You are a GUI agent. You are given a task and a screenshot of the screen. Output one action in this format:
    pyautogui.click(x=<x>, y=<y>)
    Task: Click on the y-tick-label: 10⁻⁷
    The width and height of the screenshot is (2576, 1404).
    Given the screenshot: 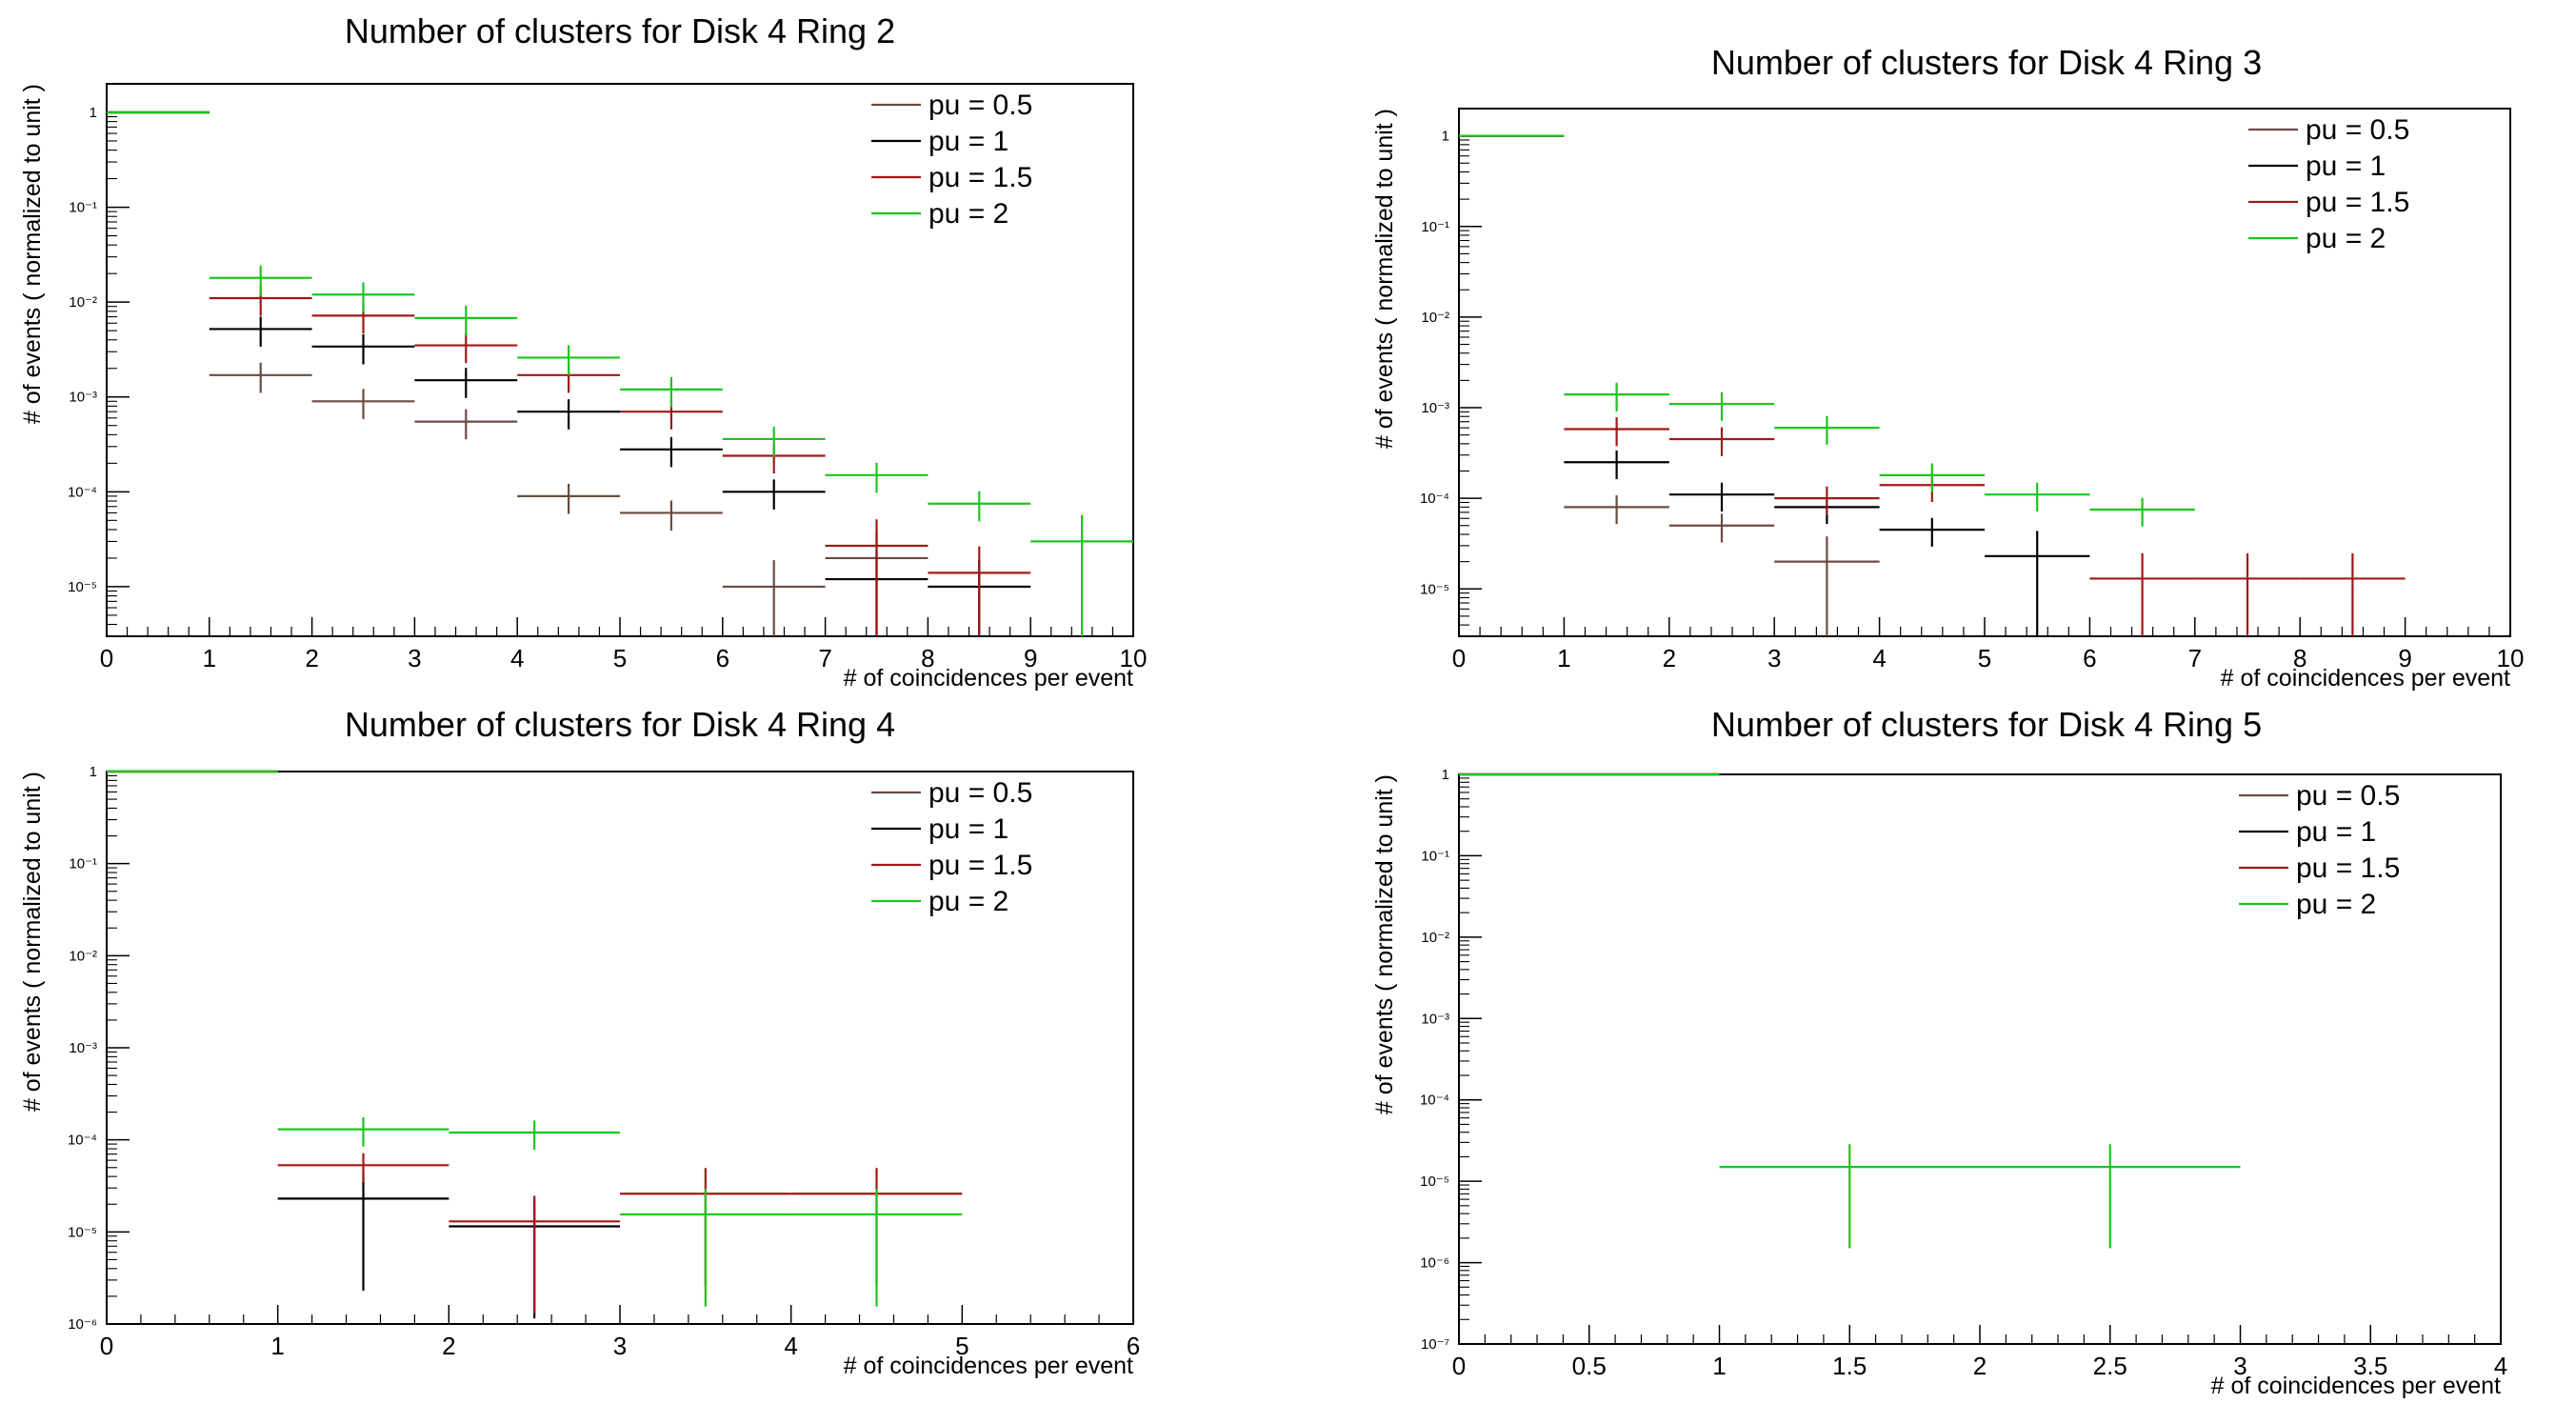 What is the action you would take?
    pyautogui.click(x=1435, y=1344)
    